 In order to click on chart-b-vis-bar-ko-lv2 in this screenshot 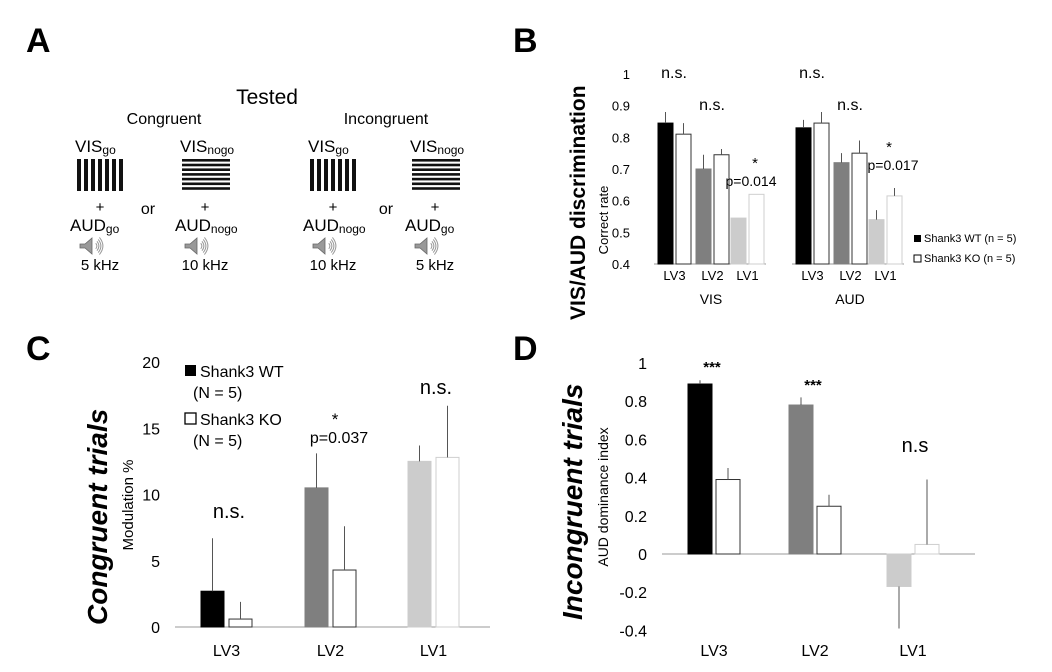, I will do `click(721, 209)`.